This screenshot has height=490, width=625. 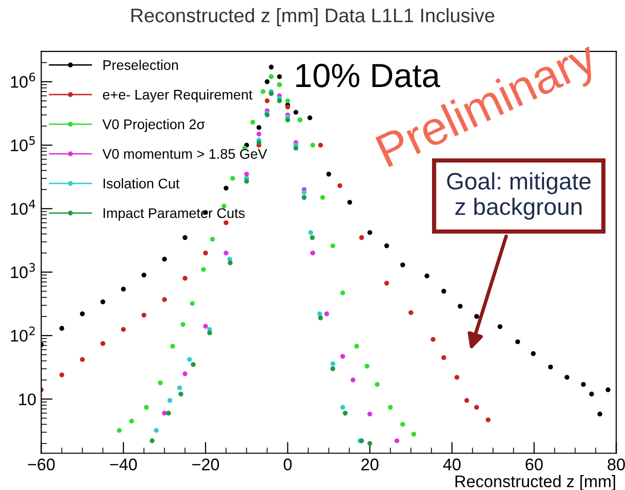 I want to click on x-tick-label: 0, so click(x=288, y=464).